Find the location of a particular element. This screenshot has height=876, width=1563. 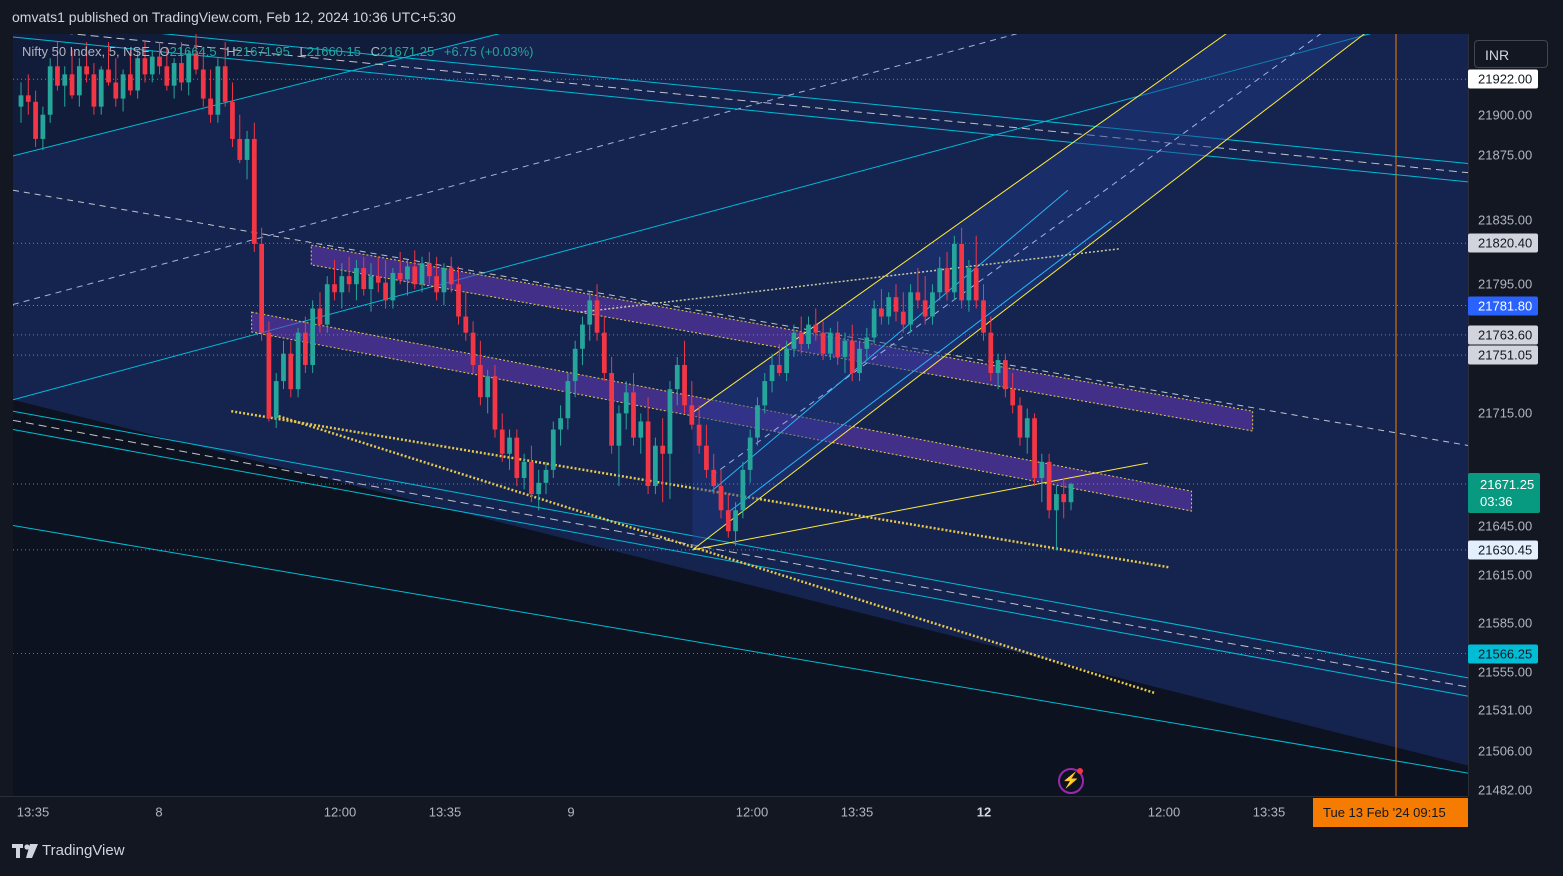

time-axis is located at coordinates (734, 813).